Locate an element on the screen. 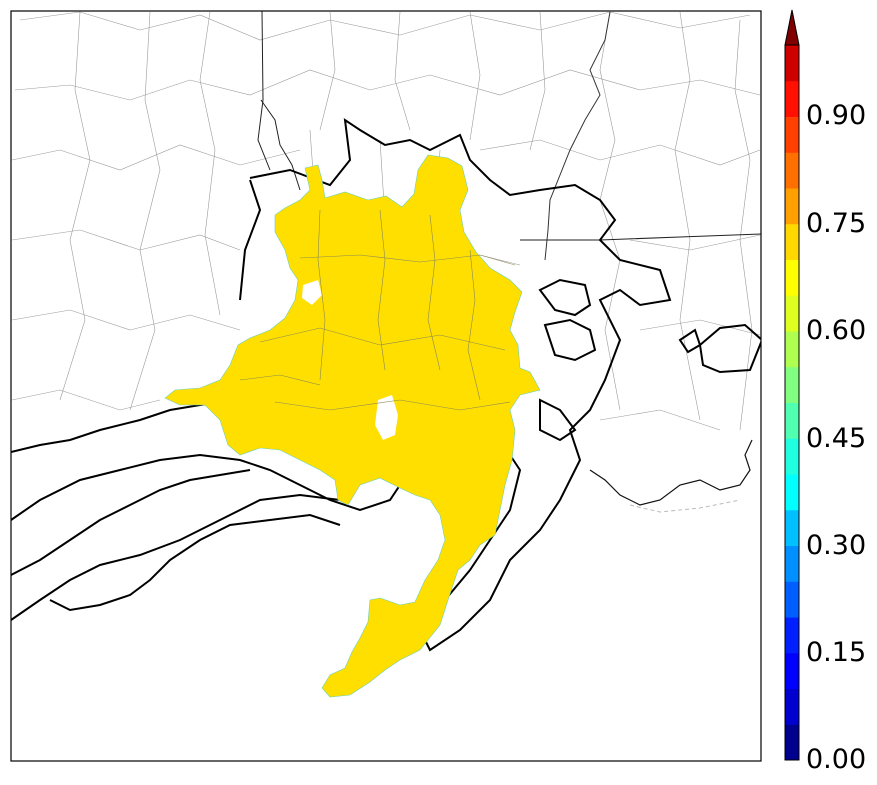 Image resolution: width=877 pixels, height=785 pixels. colorbar-tick-1: 0.75 is located at coordinates (836, 223).